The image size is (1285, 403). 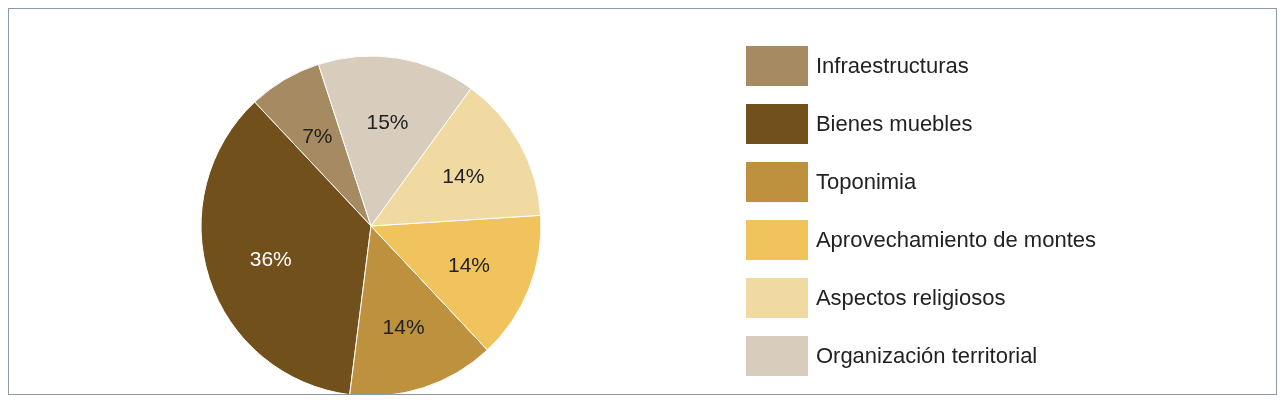 I want to click on legend-label: Aspectos religiosos, so click(x=910, y=298).